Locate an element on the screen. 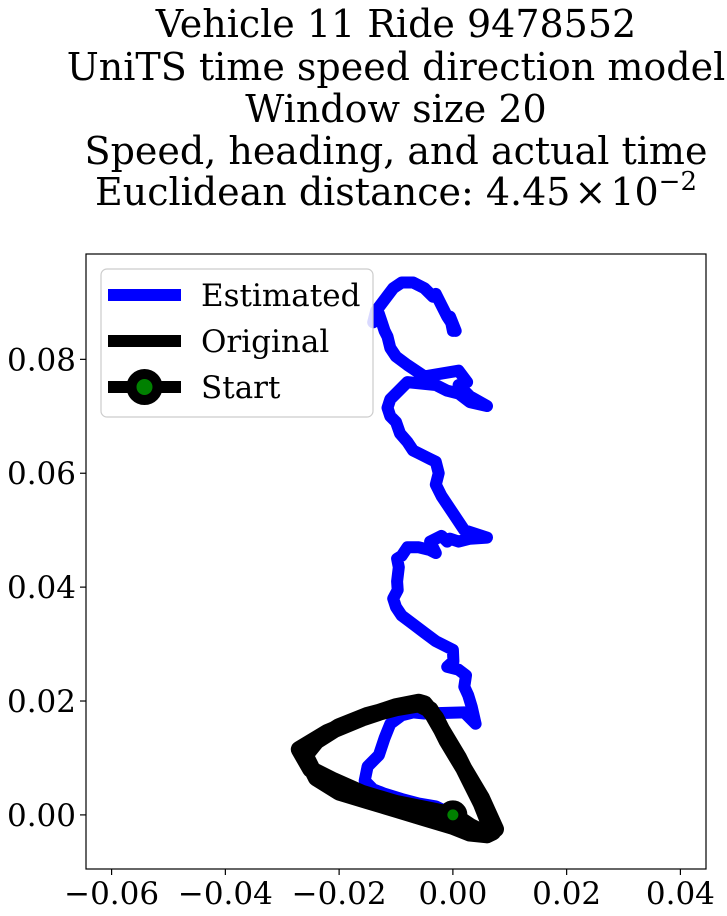  series-line-original is located at coordinates (397, 768).